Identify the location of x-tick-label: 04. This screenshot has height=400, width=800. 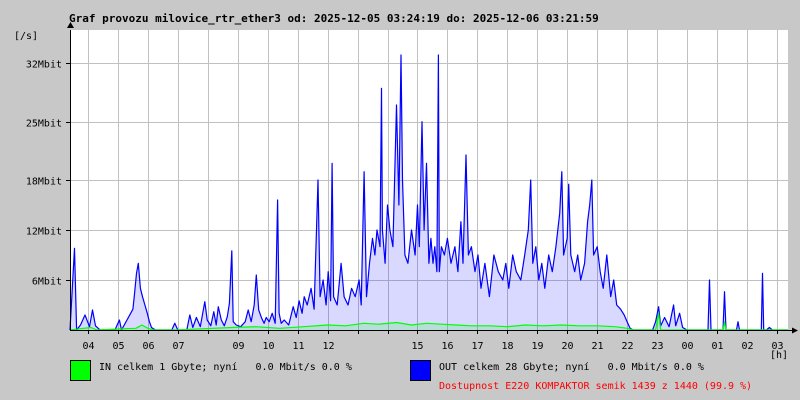
(88, 346).